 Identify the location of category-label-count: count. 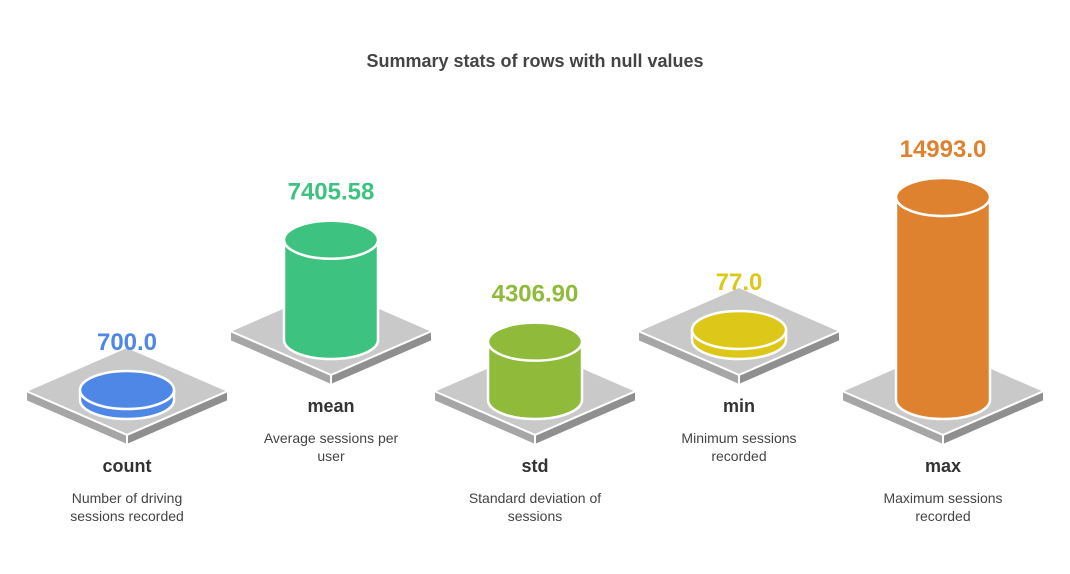
(127, 466).